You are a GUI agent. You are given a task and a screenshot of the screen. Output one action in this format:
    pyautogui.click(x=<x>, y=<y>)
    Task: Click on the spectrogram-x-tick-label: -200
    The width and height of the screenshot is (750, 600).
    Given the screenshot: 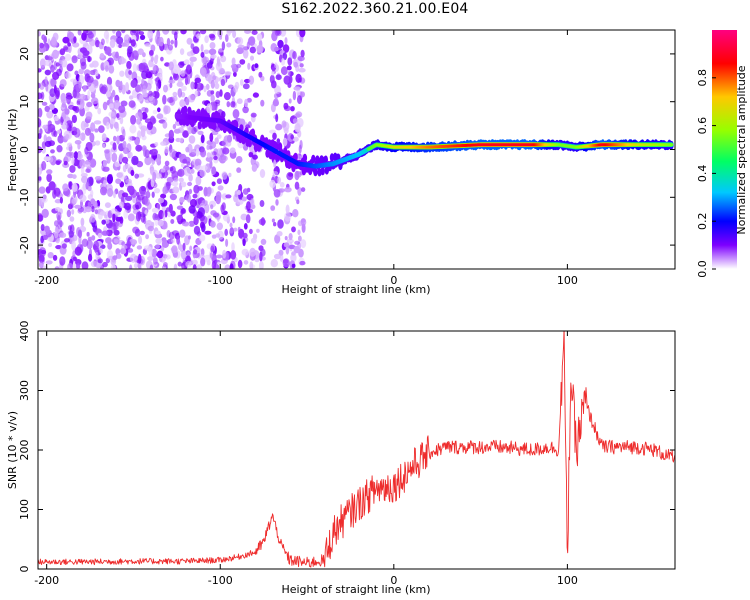 What is the action you would take?
    pyautogui.click(x=46, y=280)
    